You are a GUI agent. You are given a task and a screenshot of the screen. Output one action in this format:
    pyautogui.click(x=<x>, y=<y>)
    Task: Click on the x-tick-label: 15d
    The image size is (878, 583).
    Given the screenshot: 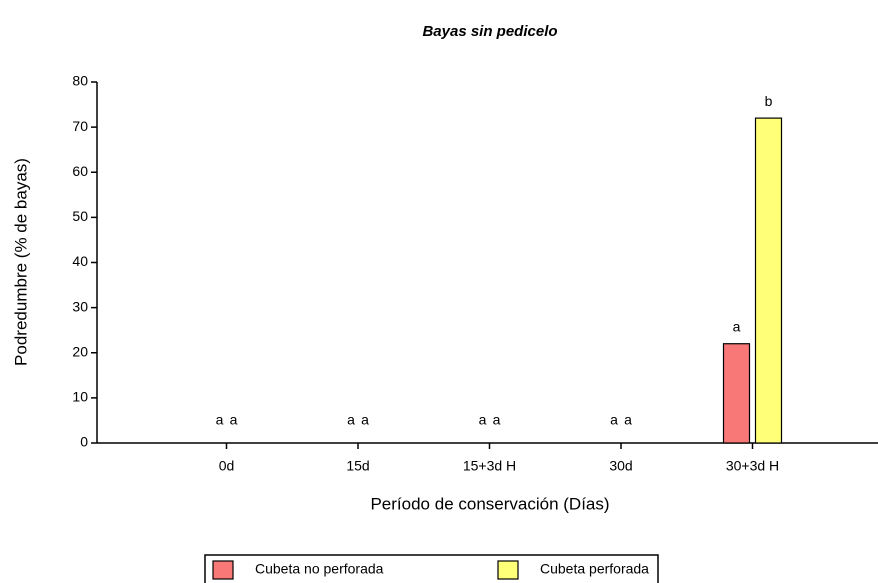 What is the action you would take?
    pyautogui.click(x=357, y=466)
    